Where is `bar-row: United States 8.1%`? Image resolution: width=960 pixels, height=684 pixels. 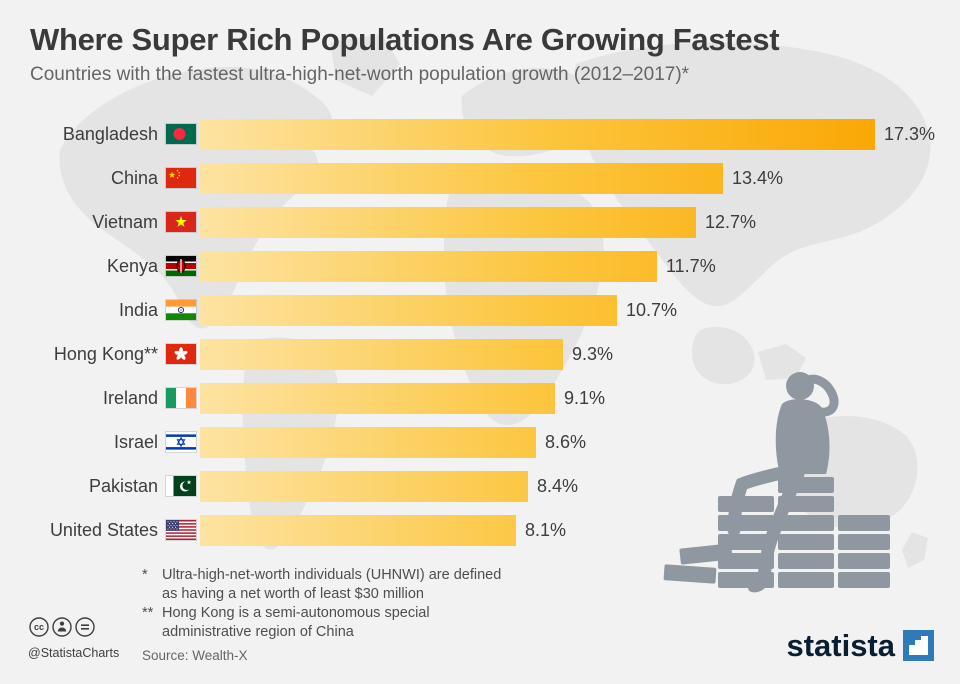
bar-row: United States 8.1% is located at coordinates (490, 530).